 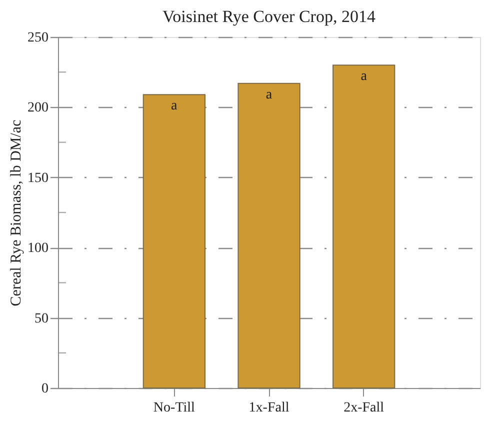 I want to click on chart-title: Voisinet Rye Cover Crop, 2014, so click(x=269, y=16).